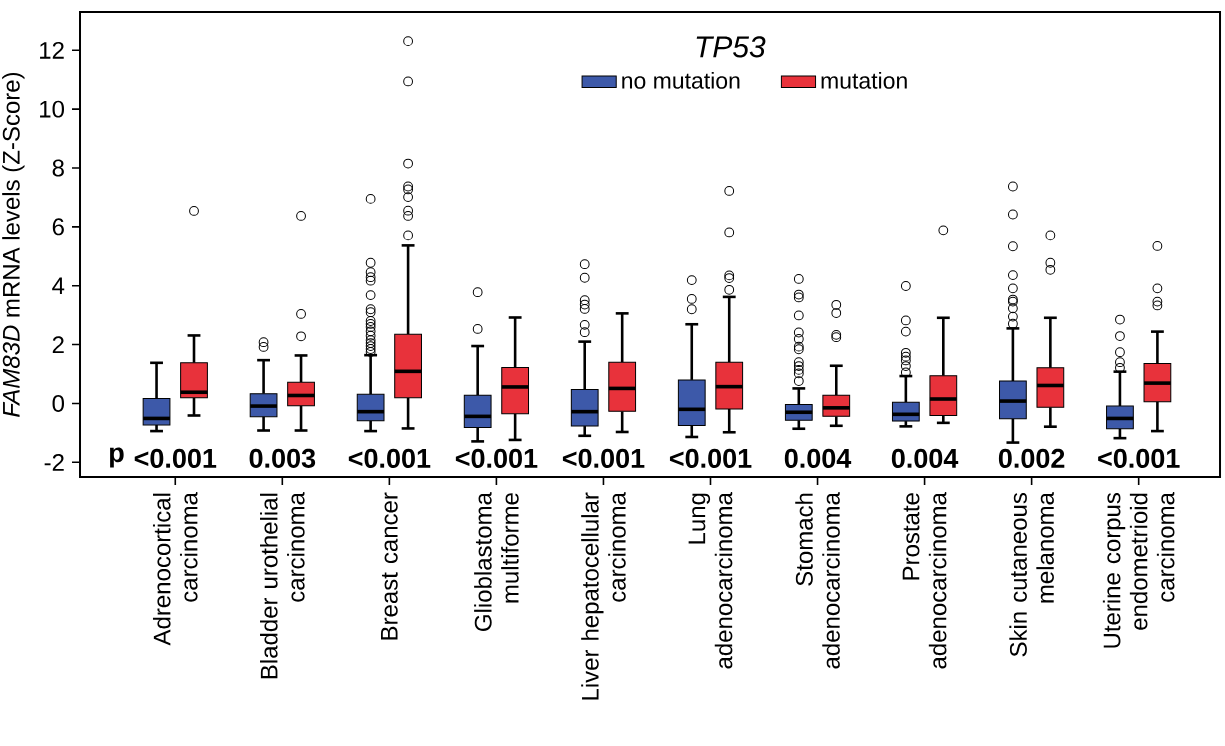  What do you see at coordinates (1031, 458) in the screenshot?
I see `annotation: 0.002` at bounding box center [1031, 458].